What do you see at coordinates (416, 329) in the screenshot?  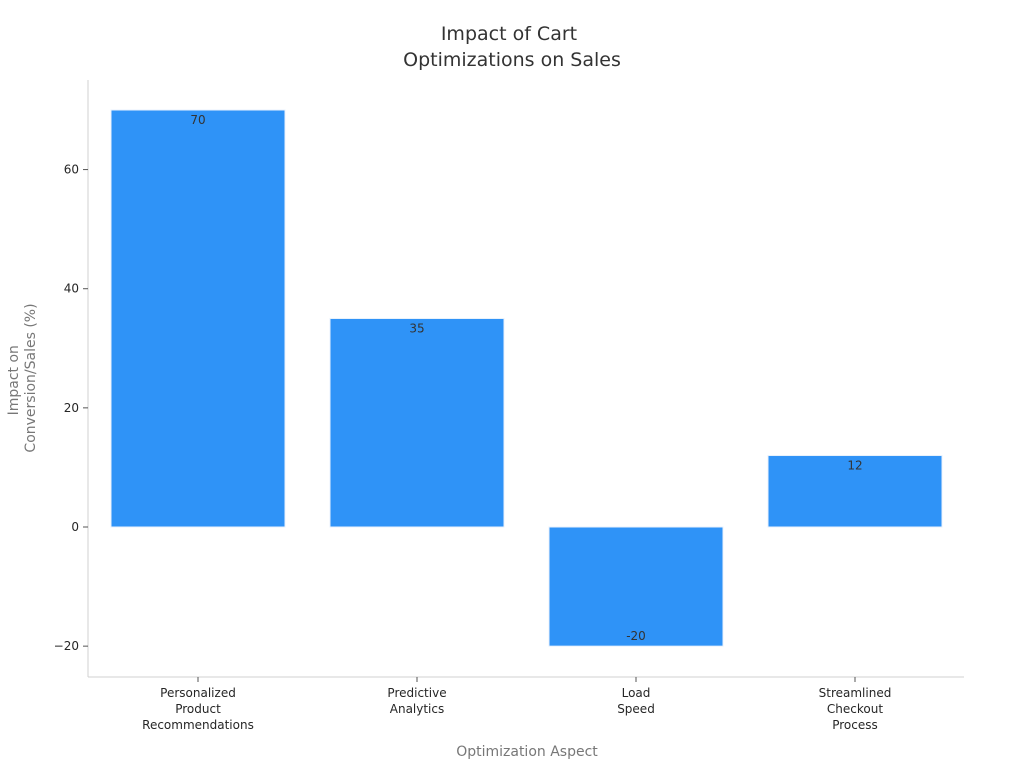 I see `data-label-1: 35` at bounding box center [416, 329].